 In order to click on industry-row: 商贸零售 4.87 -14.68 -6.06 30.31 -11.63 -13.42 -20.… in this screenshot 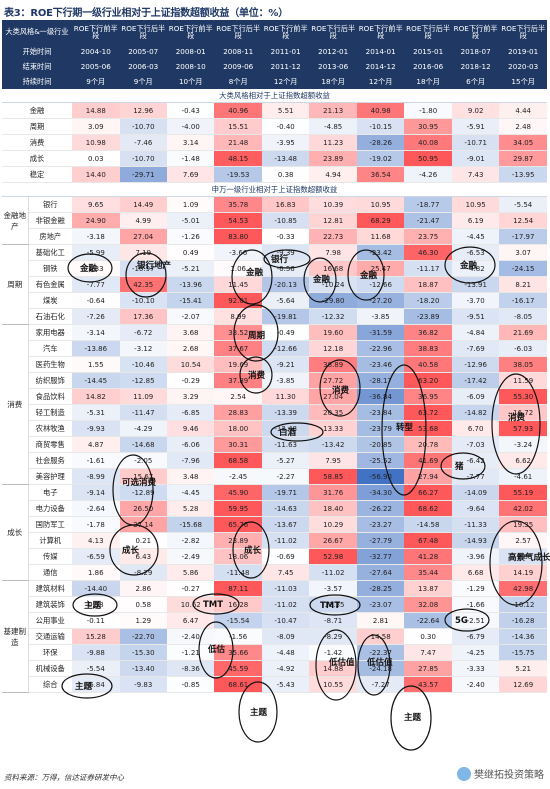, I will do `click(274, 444)`.